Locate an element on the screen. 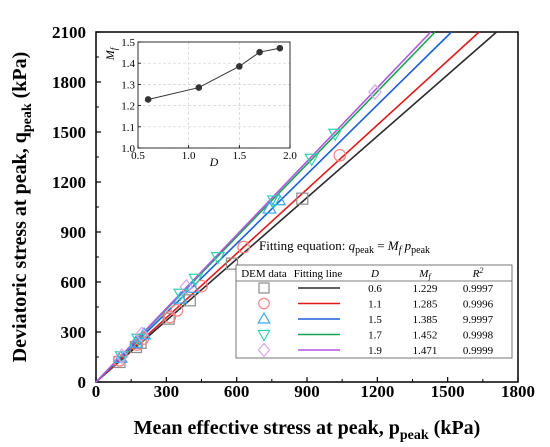  inset-x-tick-label: 1.5 is located at coordinates (239, 156).